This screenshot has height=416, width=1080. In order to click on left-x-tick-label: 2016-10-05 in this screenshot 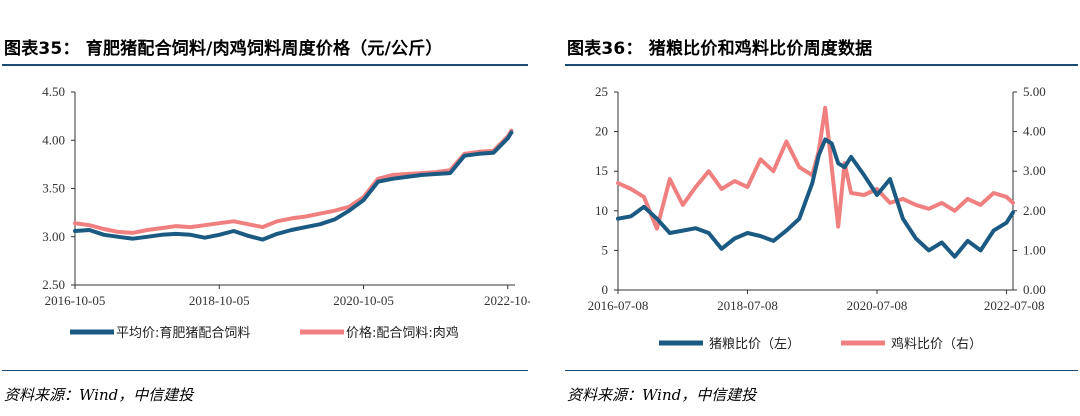, I will do `click(75, 300)`.